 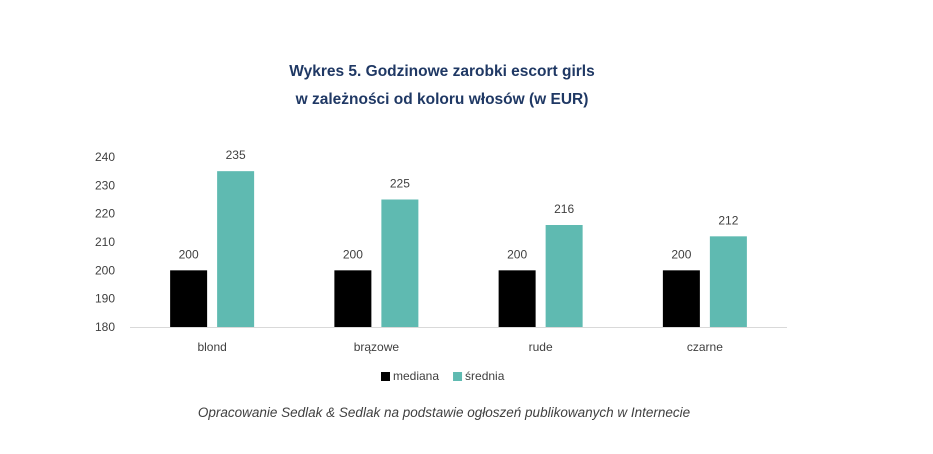 I want to click on data-label: 235, so click(x=236, y=155).